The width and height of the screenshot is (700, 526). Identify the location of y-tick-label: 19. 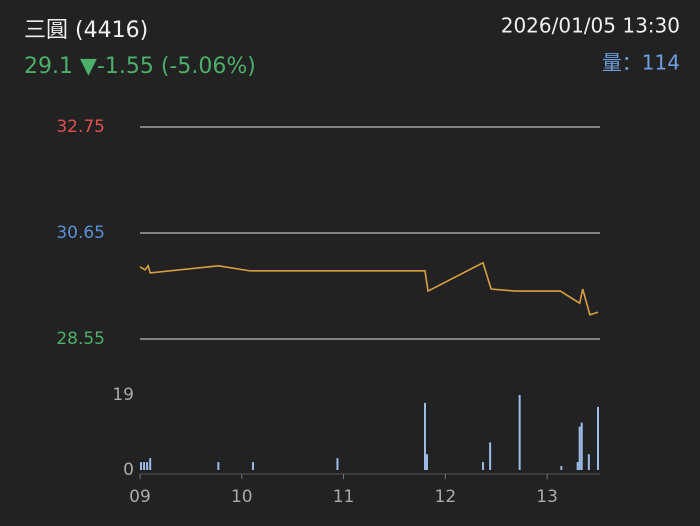
(123, 395).